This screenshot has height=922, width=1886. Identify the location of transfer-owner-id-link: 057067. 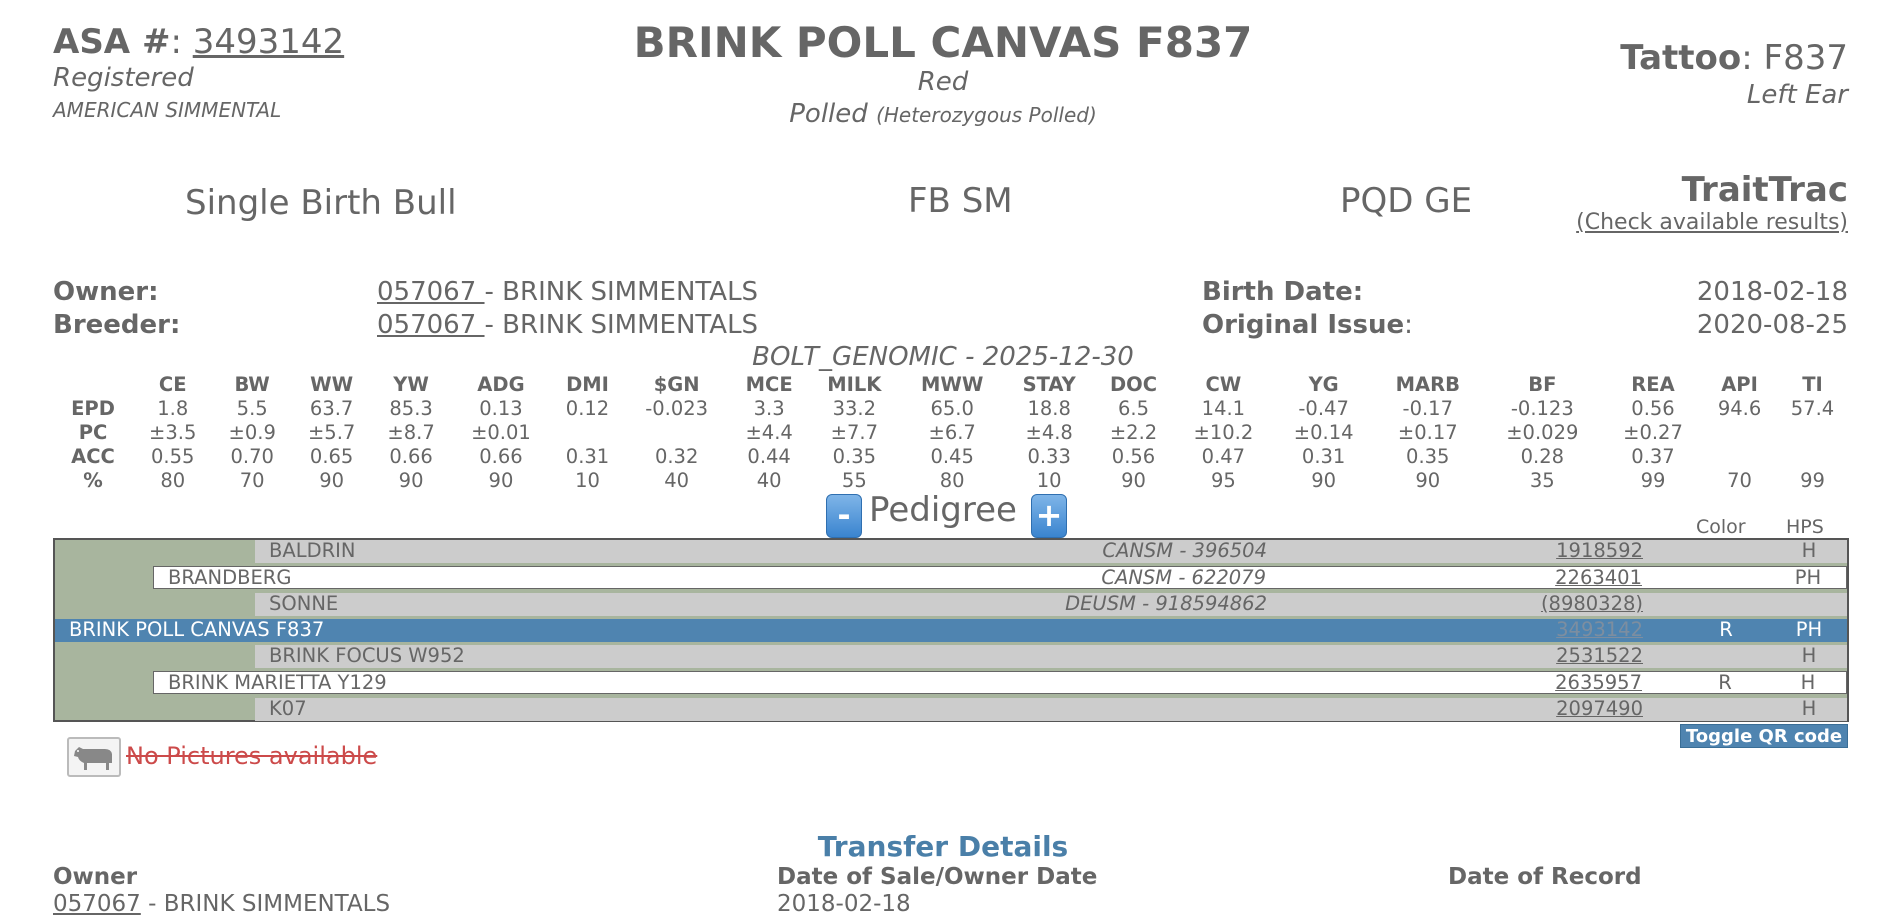
(97, 904).